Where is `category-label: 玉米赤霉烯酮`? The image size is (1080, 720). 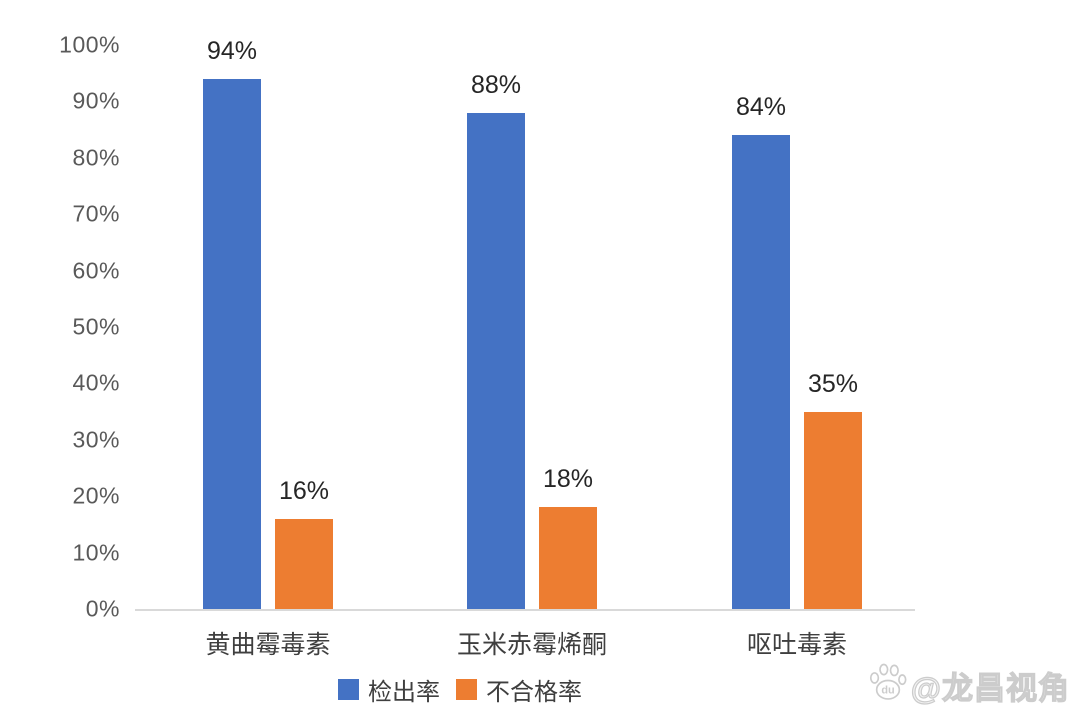
category-label: 玉米赤霉烯酮 is located at coordinates (532, 645).